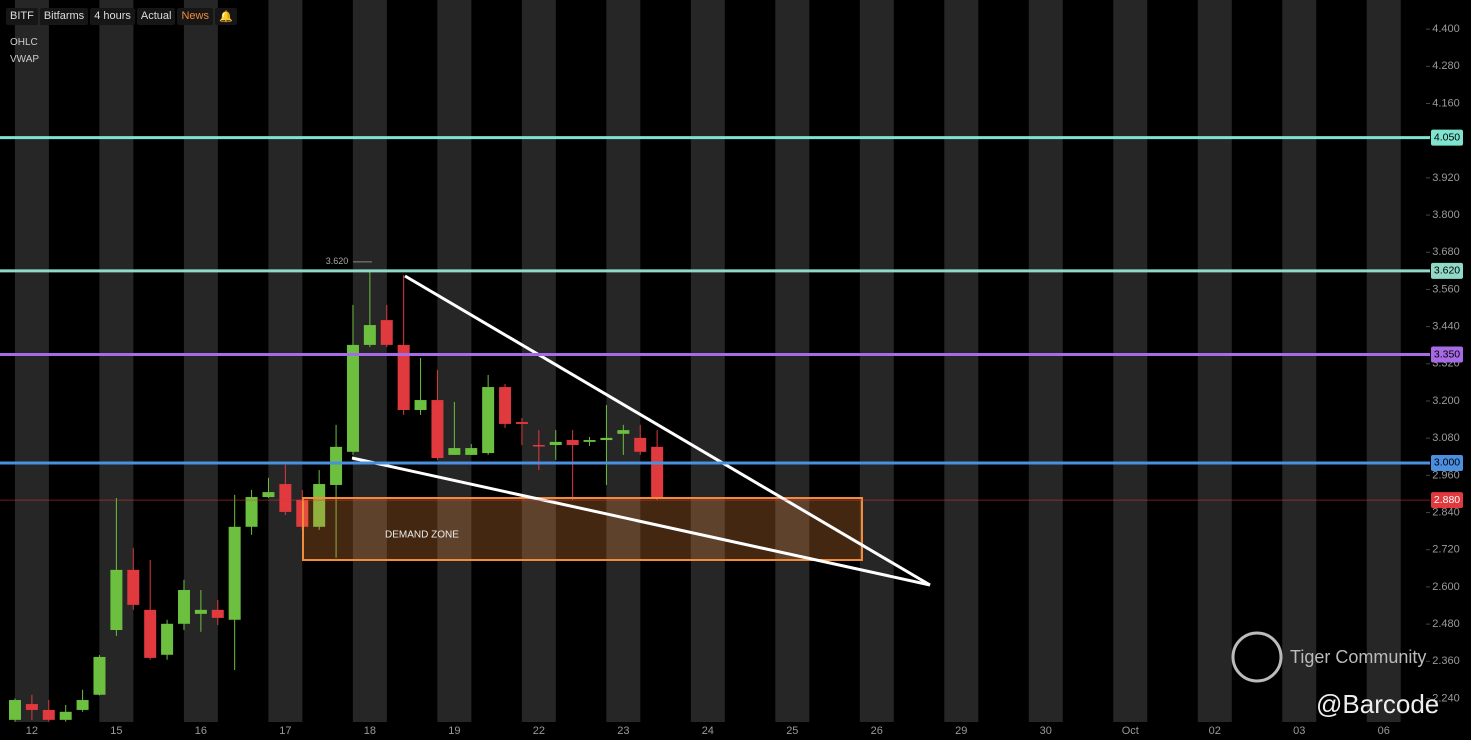  I want to click on watermark-author: @Barcode, so click(1377, 704).